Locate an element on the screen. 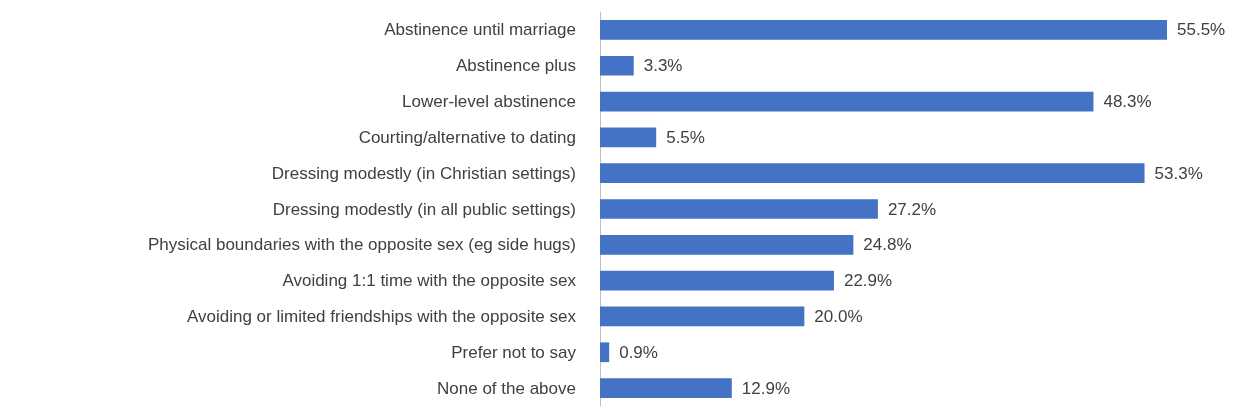 The width and height of the screenshot is (1239, 414). y-tick-label: Abstinence plus is located at coordinates (515, 66).